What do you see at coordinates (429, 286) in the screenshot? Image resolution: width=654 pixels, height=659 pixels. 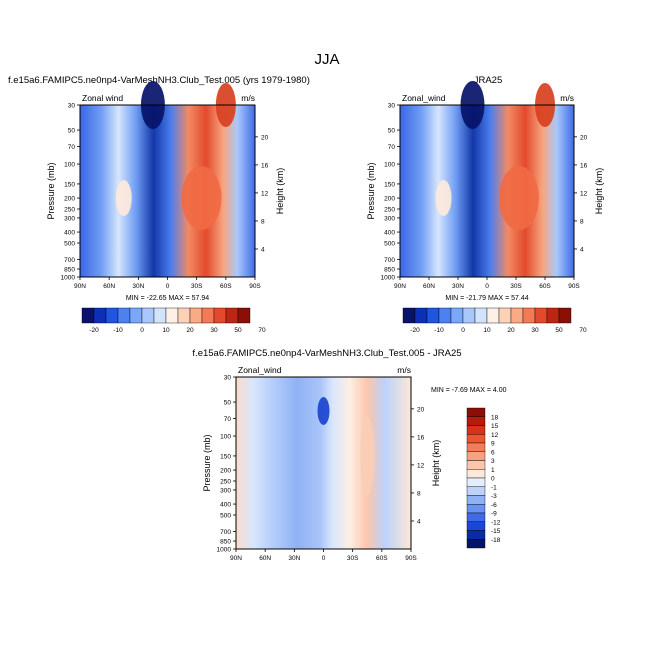 I see `x-tick-label: 60N` at bounding box center [429, 286].